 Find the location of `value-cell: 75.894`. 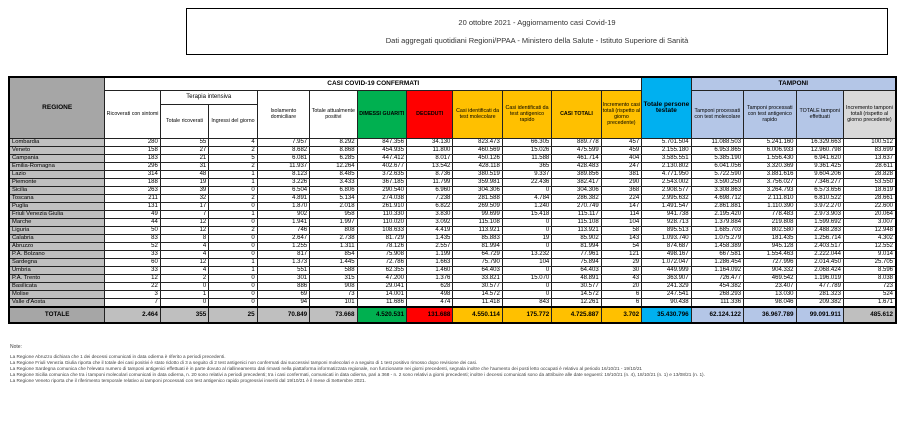

value-cell: 75.894 is located at coordinates (576, 262).